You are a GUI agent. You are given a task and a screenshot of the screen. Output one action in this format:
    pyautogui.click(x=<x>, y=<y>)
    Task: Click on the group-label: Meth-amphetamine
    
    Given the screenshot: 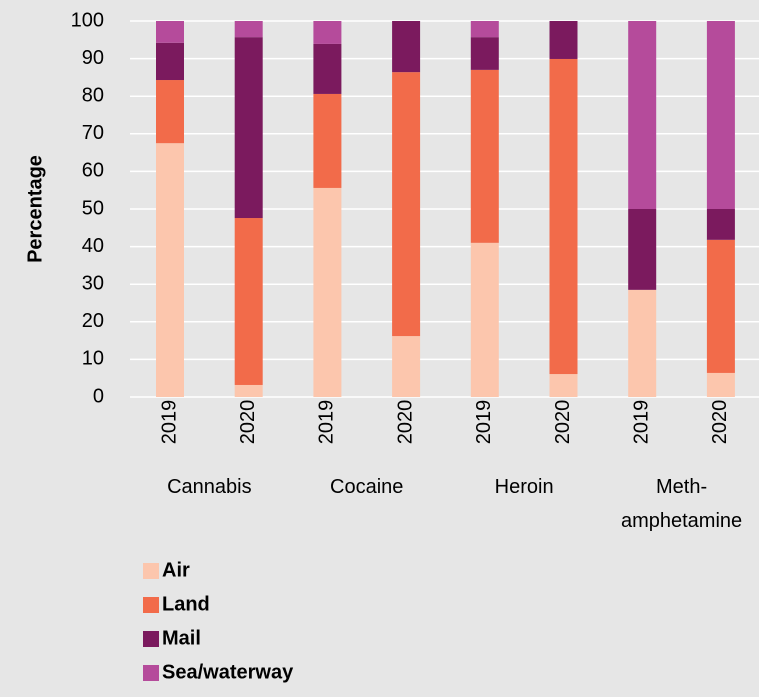 What is the action you would take?
    pyautogui.click(x=681, y=504)
    